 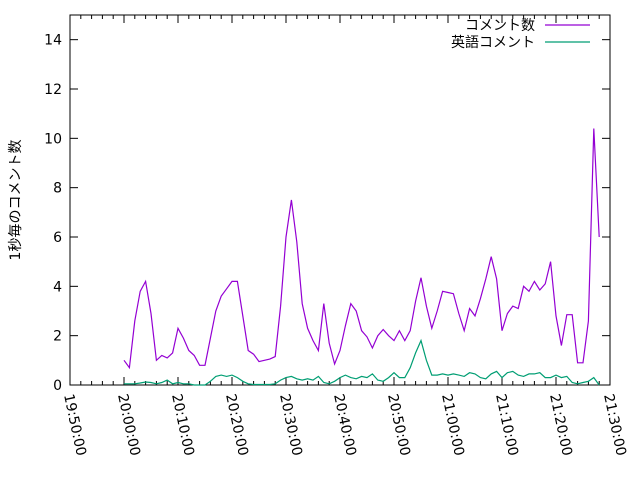 What do you see at coordinates (57, 238) in the screenshot?
I see `y-tick-label: 6` at bounding box center [57, 238].